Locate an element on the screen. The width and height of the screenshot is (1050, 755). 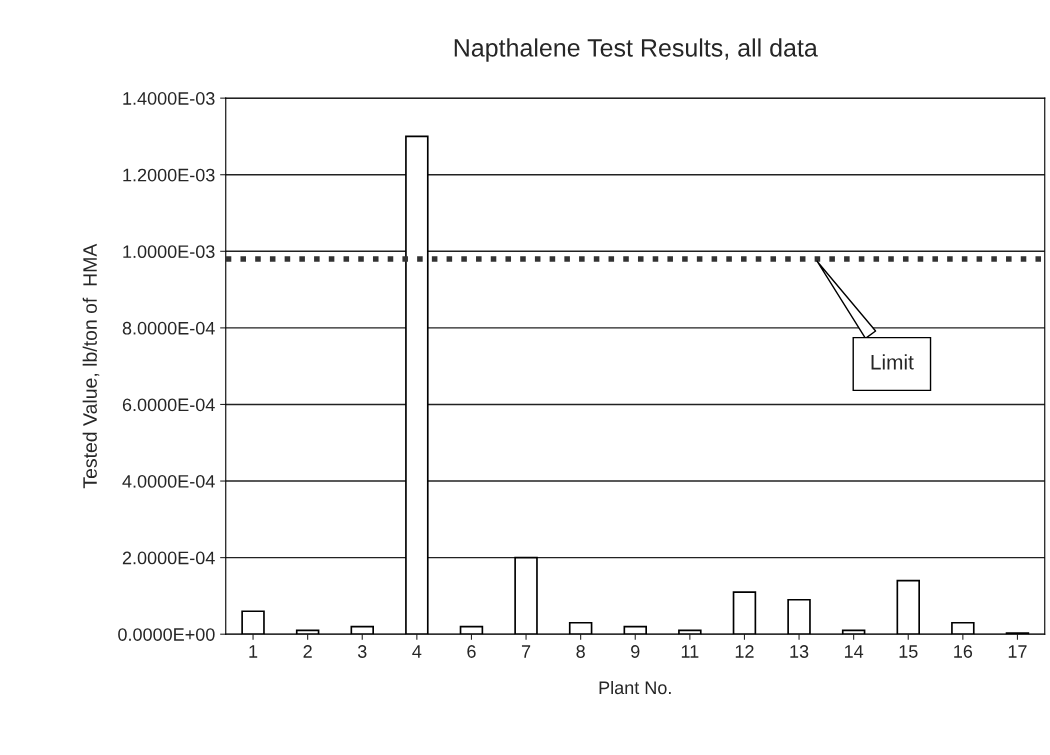
x-tick-label: 6 is located at coordinates (471, 651).